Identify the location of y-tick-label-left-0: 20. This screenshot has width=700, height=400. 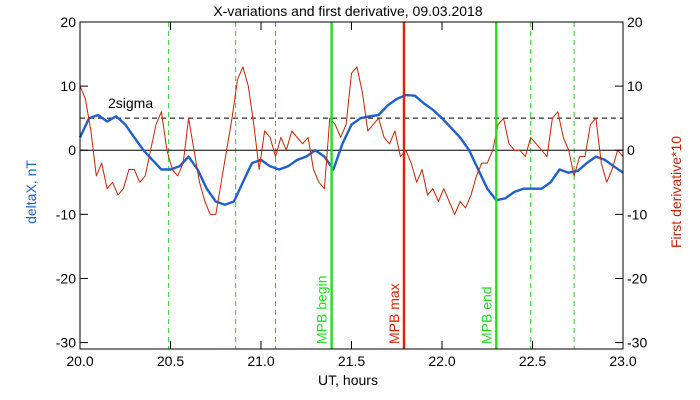
(68, 22).